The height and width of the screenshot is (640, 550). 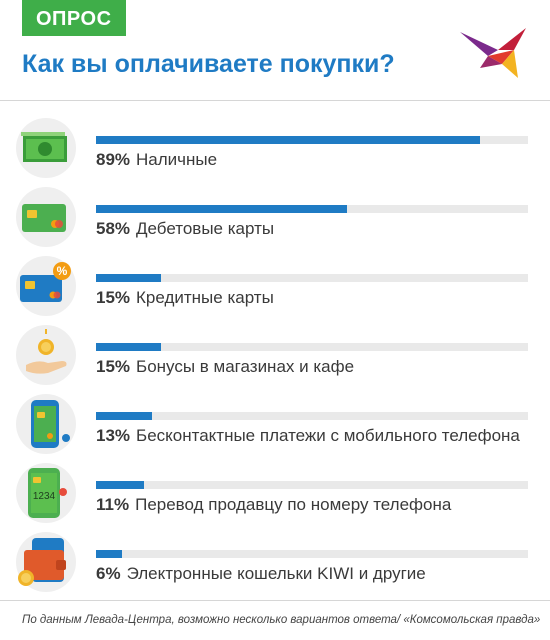 I want to click on wallet-icon, so click(x=46, y=562).